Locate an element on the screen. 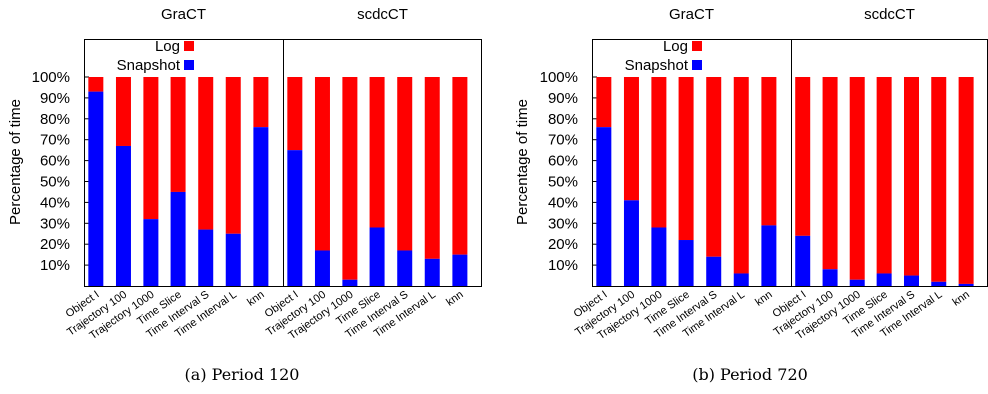 This screenshot has width=988, height=394. figure-caption: (a) Period 120 is located at coordinates (242, 374).